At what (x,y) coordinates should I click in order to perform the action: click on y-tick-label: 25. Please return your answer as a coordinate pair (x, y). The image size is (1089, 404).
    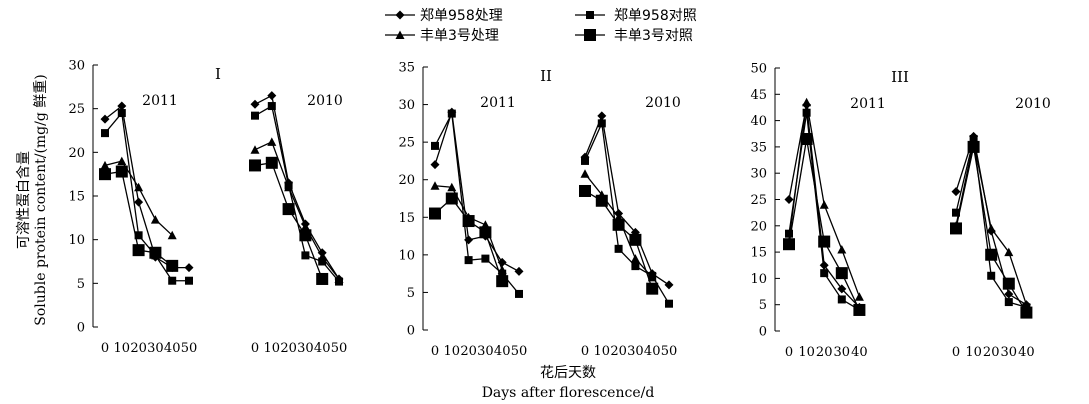
    Looking at the image, I should click on (406, 143).